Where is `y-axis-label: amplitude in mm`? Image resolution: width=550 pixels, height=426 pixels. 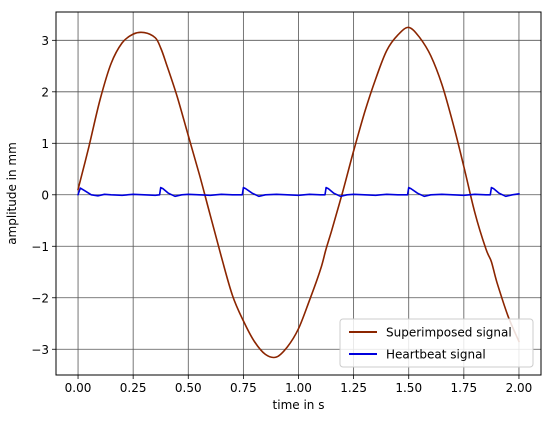 y-axis-label: amplitude in mm is located at coordinates (12, 193).